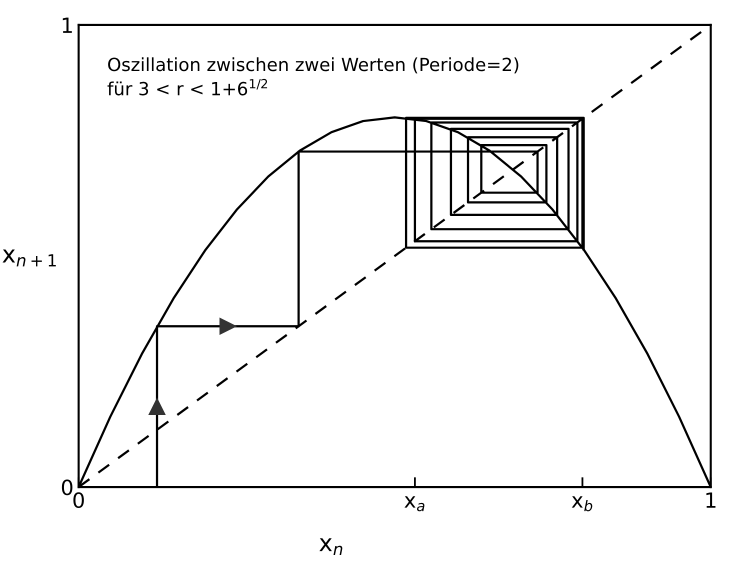  Describe the element at coordinates (29, 258) in the screenshot. I see `y-axis-title: x$_{n+1}$` at that location.